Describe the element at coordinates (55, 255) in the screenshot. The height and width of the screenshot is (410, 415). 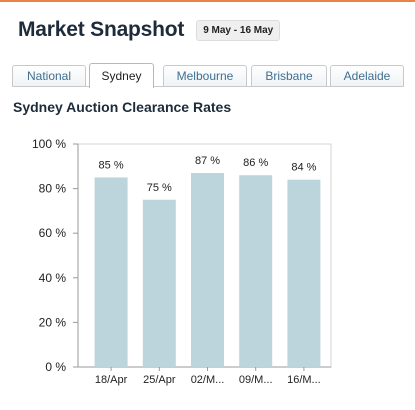
I see `y-axis: 0 % 20 % 40 % 60 % 80 % 100 %` at that location.